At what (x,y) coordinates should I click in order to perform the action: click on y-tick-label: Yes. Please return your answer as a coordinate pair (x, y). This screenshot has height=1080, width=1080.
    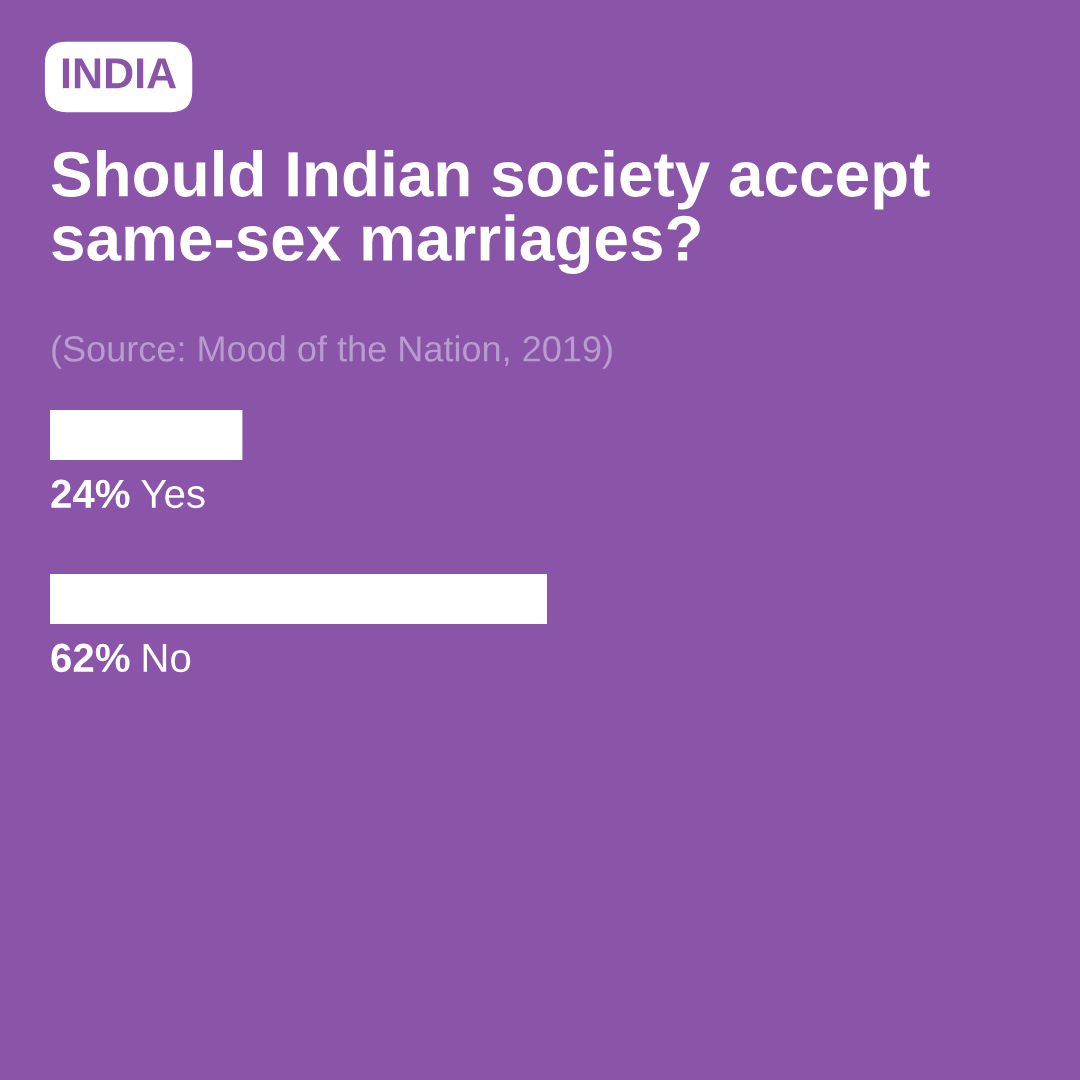
    Looking at the image, I should click on (173, 494).